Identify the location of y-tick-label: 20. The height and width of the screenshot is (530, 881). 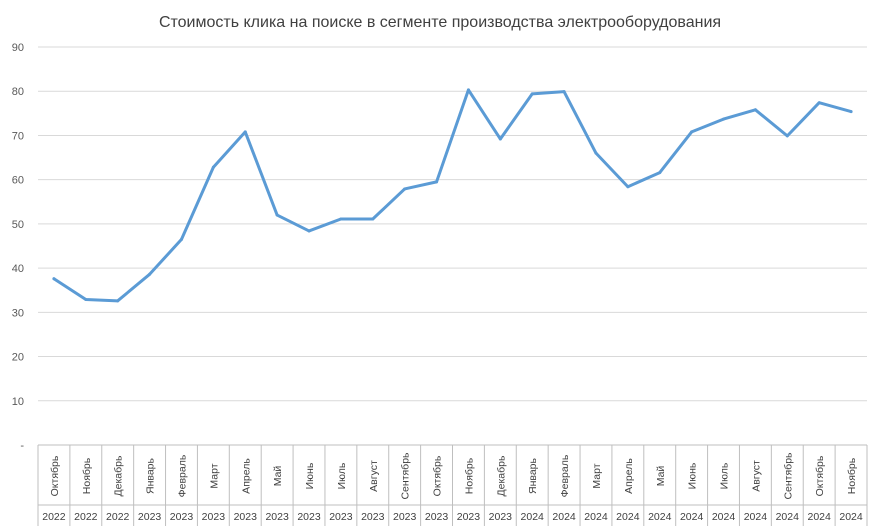
(18, 358).